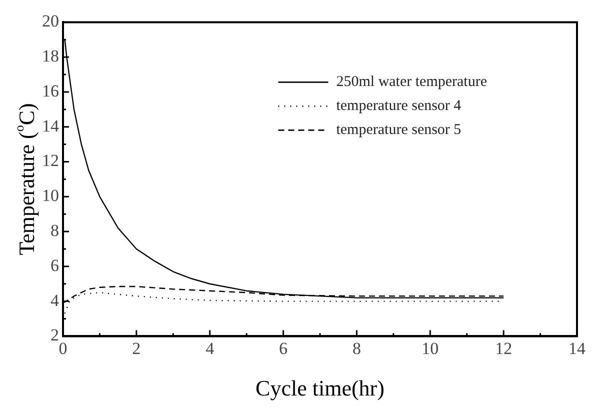  I want to click on x-tick-label: 14, so click(577, 348).